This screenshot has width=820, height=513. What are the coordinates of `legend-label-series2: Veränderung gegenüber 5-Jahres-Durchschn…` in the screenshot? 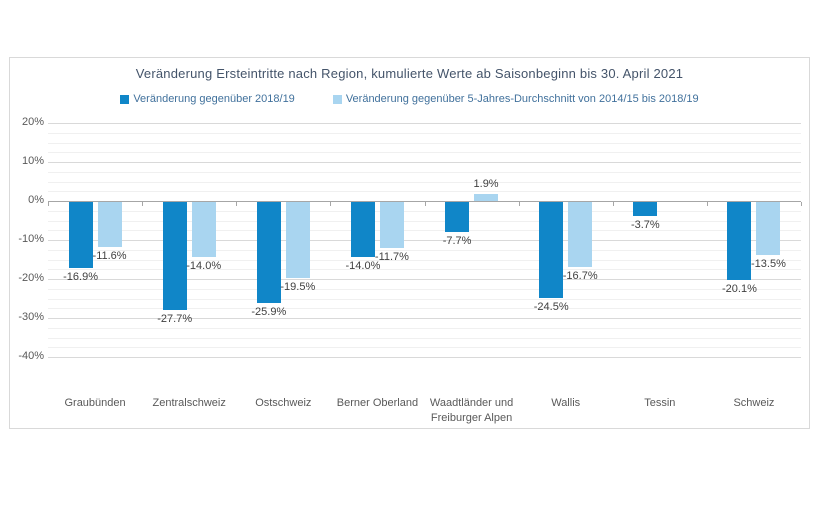 It's located at (522, 99).